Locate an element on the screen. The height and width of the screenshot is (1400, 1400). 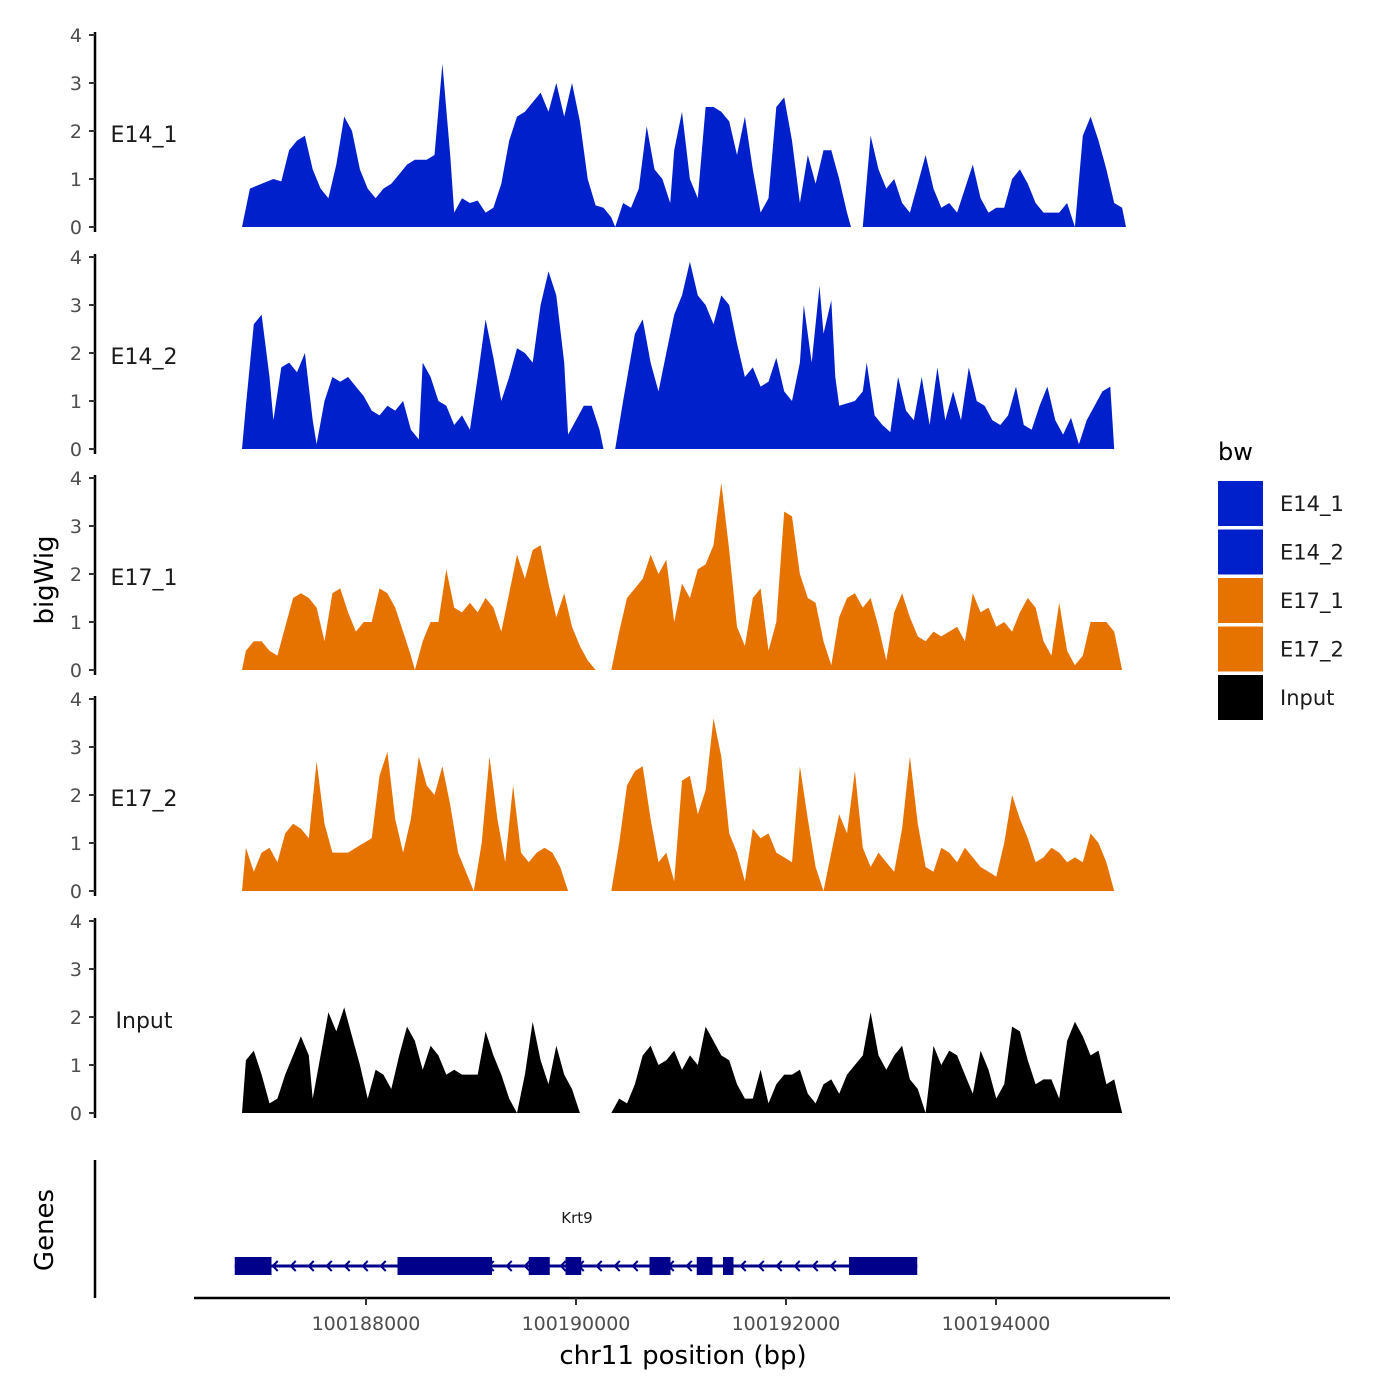
track-label: E14_1 is located at coordinates (144, 135).